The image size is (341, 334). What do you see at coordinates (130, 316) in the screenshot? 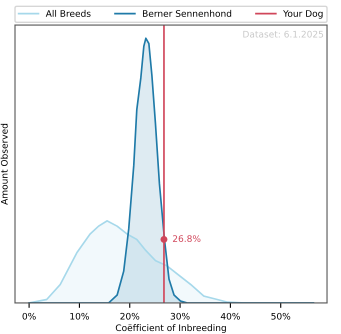
I see `x-tick-label: 20%` at bounding box center [130, 316].